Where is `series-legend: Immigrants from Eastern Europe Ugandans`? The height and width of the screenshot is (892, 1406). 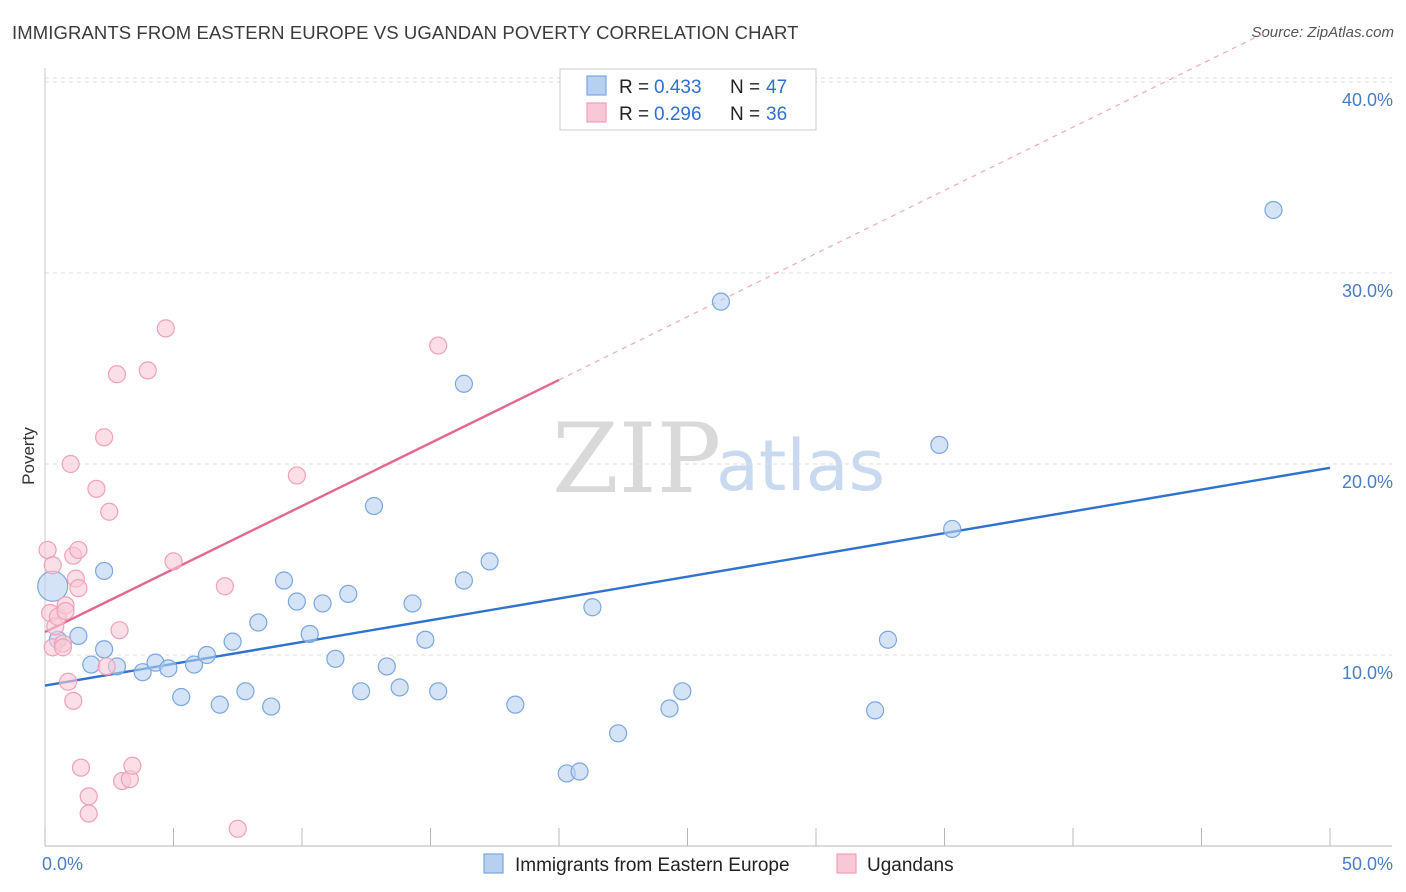
series-legend: Immigrants from Eastern Europe Ugandans is located at coordinates (718, 864).